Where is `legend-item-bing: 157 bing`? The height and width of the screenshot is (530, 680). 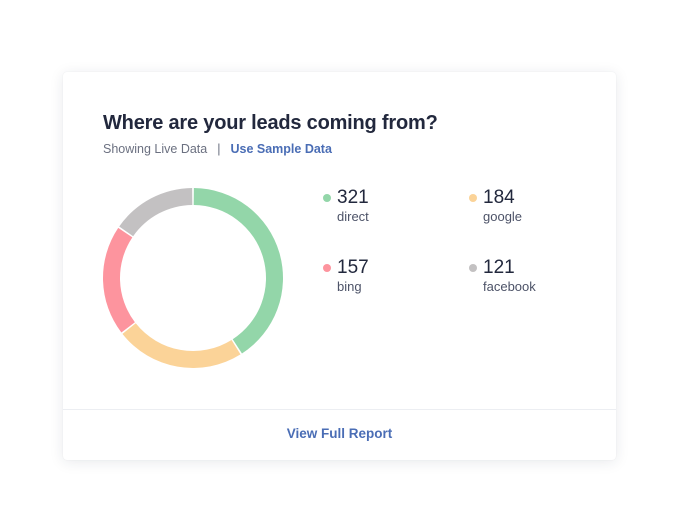 legend-item-bing: 157 bing is located at coordinates (383, 276).